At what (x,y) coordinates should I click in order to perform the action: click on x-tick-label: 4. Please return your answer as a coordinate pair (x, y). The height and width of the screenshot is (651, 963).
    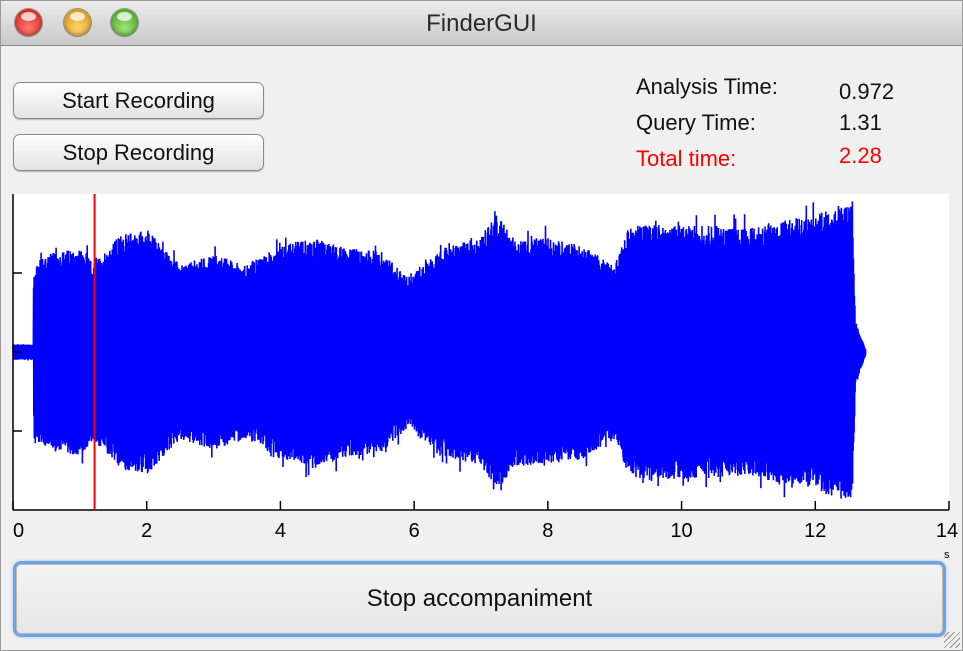
    Looking at the image, I should click on (280, 531).